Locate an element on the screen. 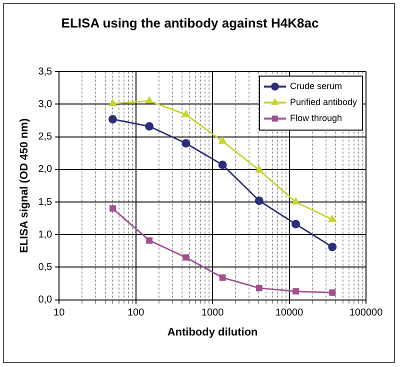  x-axis-title: Antibody dilution is located at coordinates (212, 332).